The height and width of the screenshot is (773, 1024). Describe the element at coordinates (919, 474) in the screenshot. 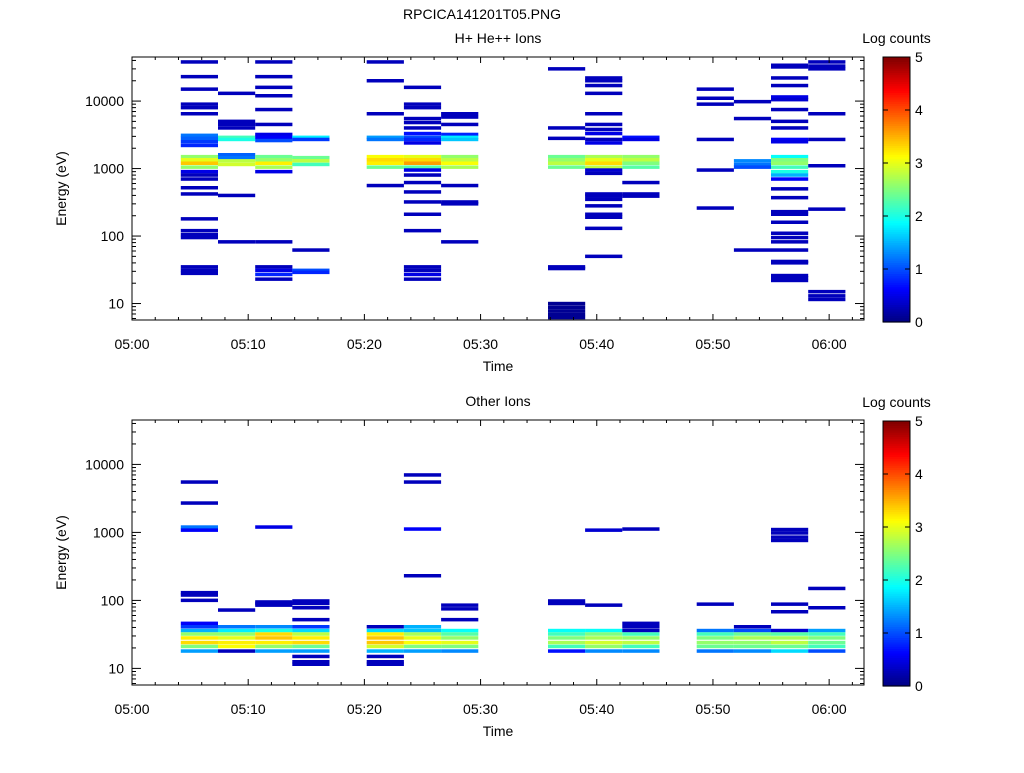

I see `colorbar-tick-label: 4` at that location.